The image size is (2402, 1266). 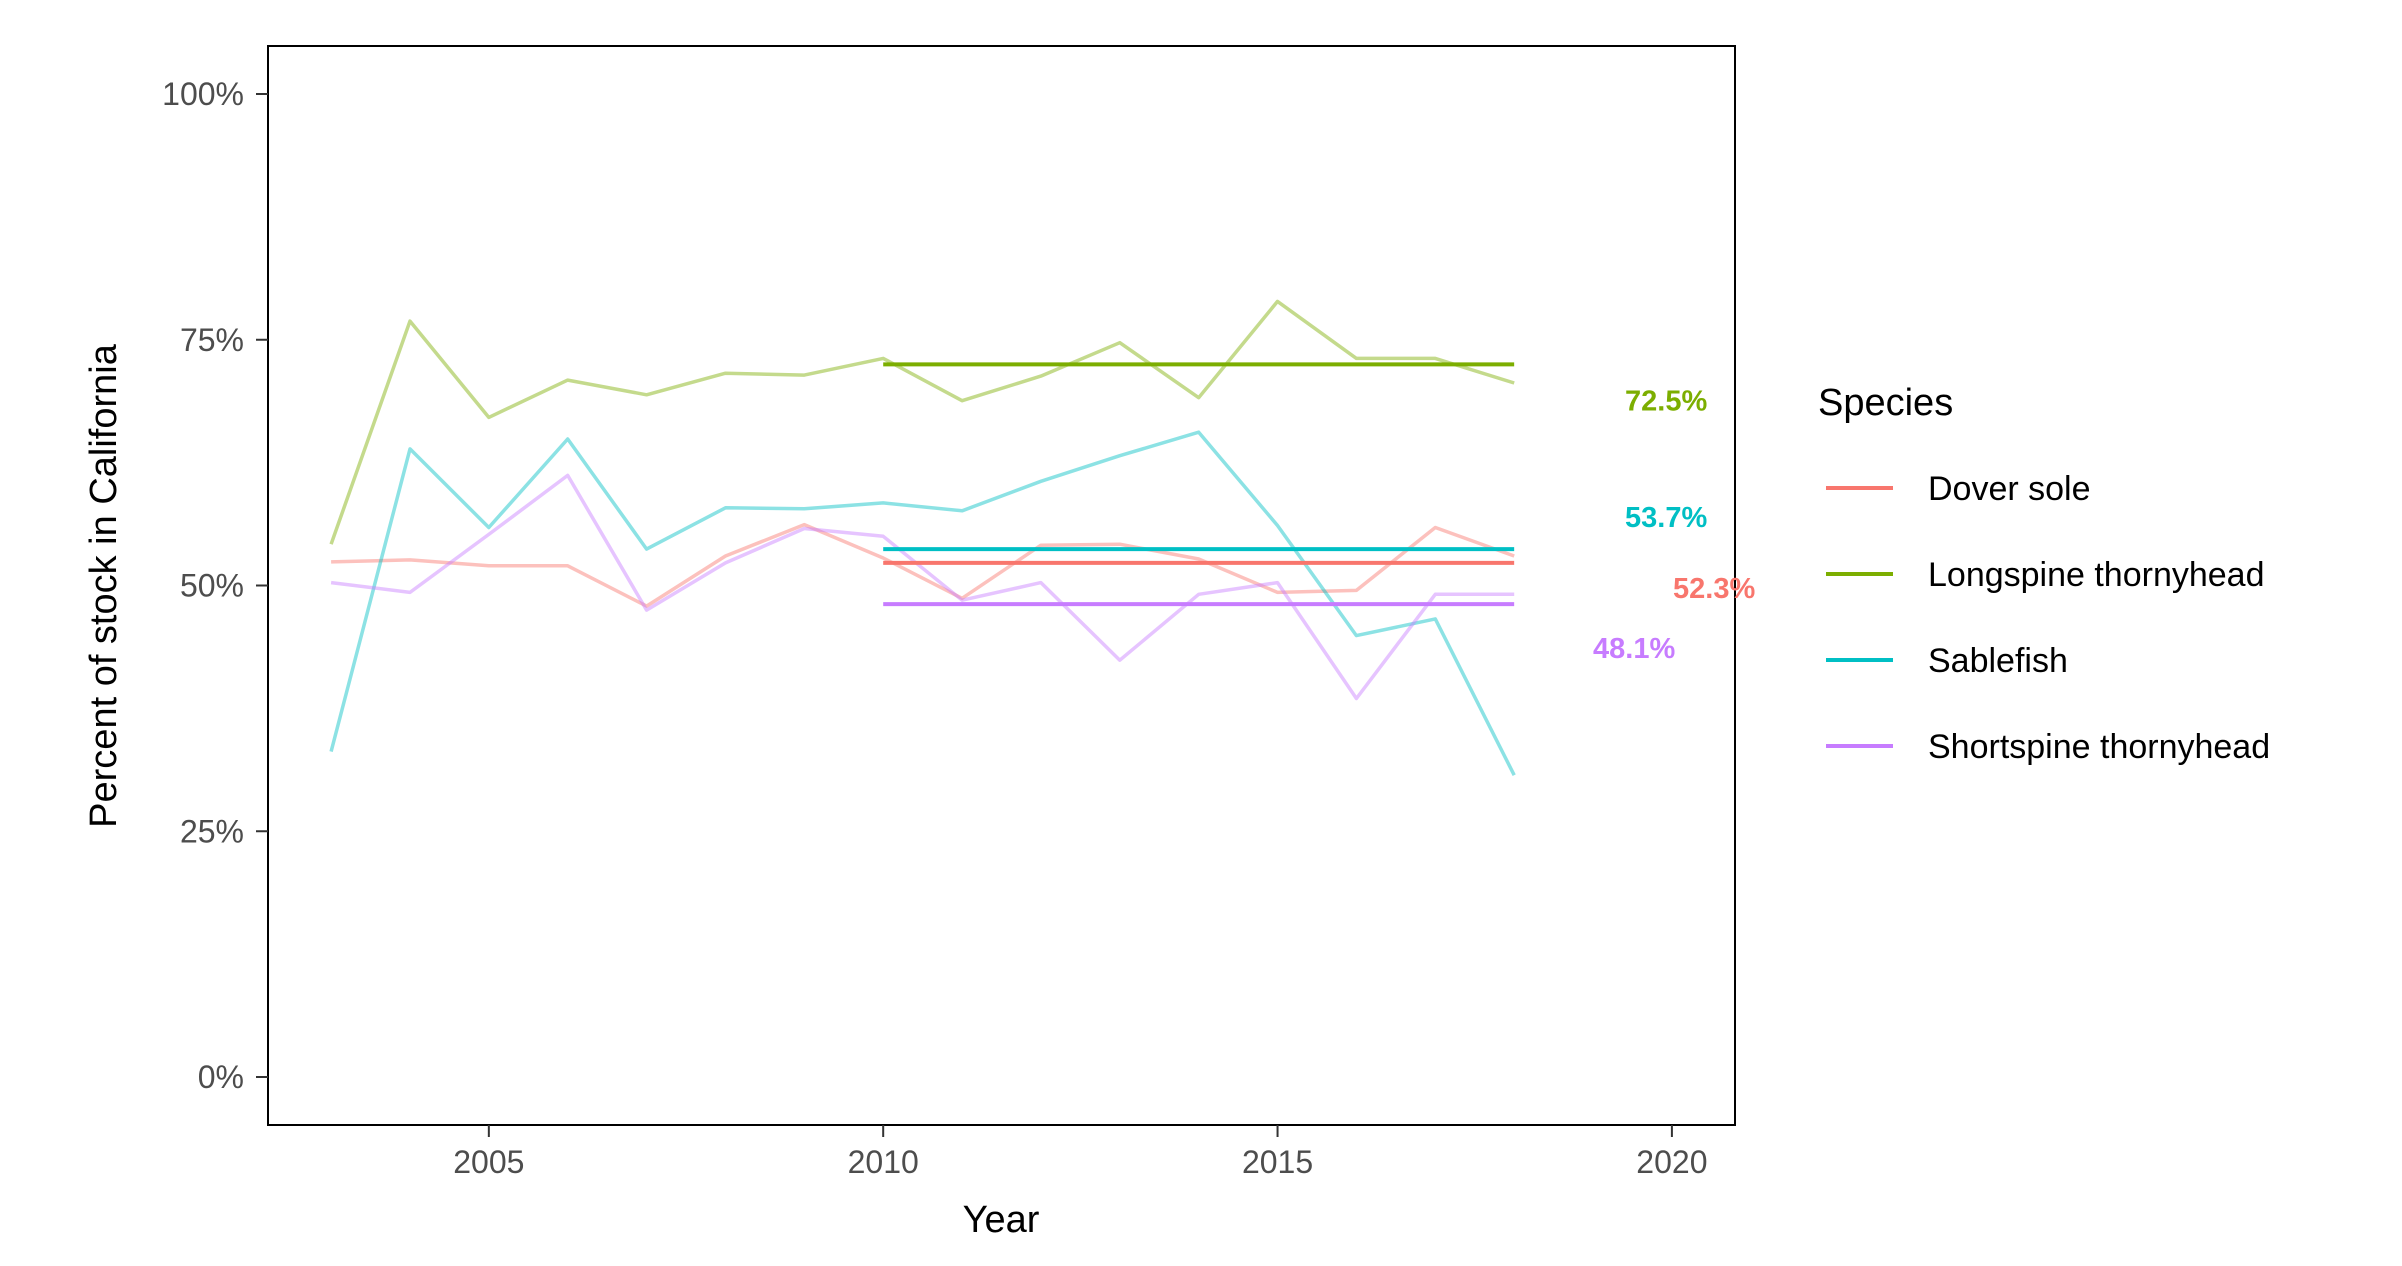 I want to click on average-lines, so click(x=1199, y=484).